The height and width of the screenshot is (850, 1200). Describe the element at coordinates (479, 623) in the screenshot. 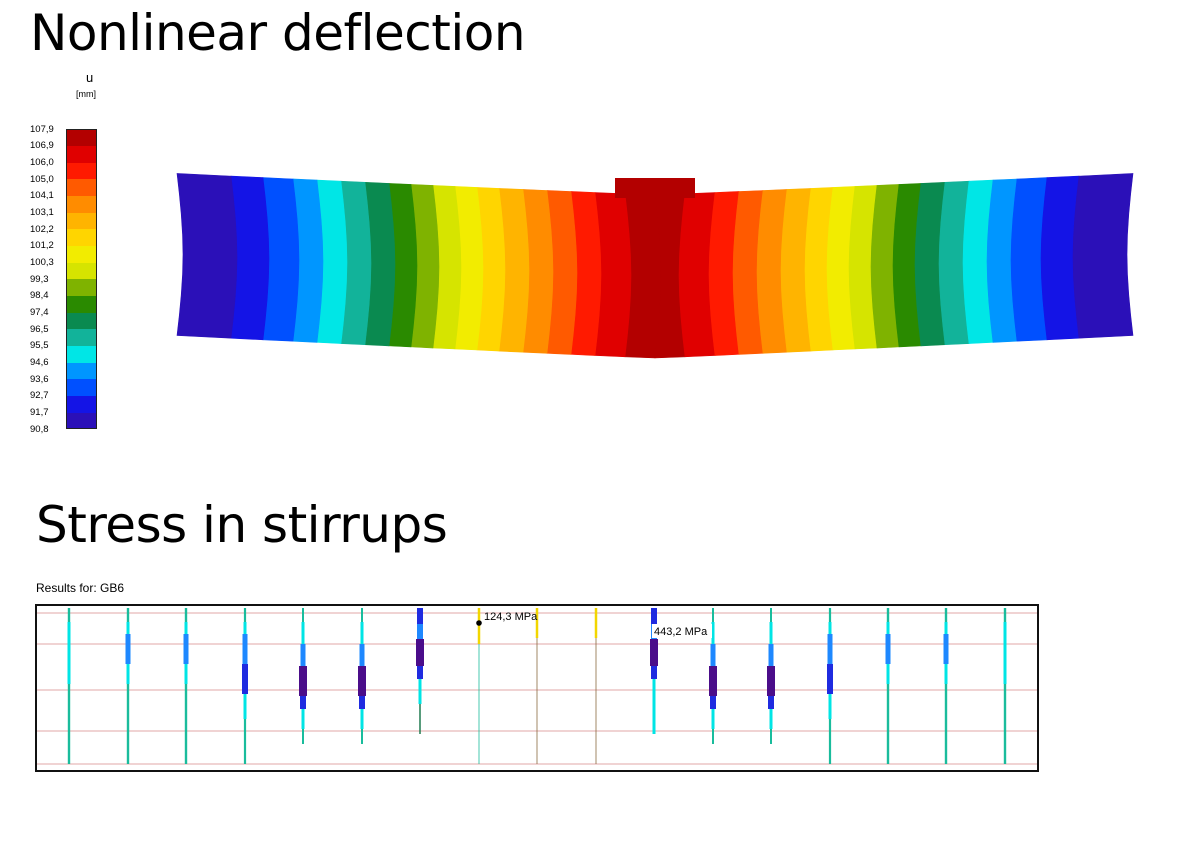

I see `min-marker` at that location.